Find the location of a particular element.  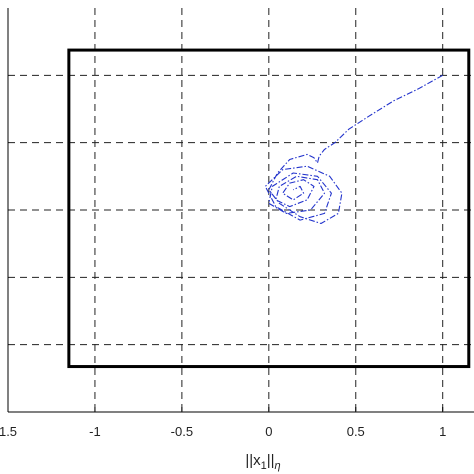

x-axis-label-sub2: η is located at coordinates (278, 466).